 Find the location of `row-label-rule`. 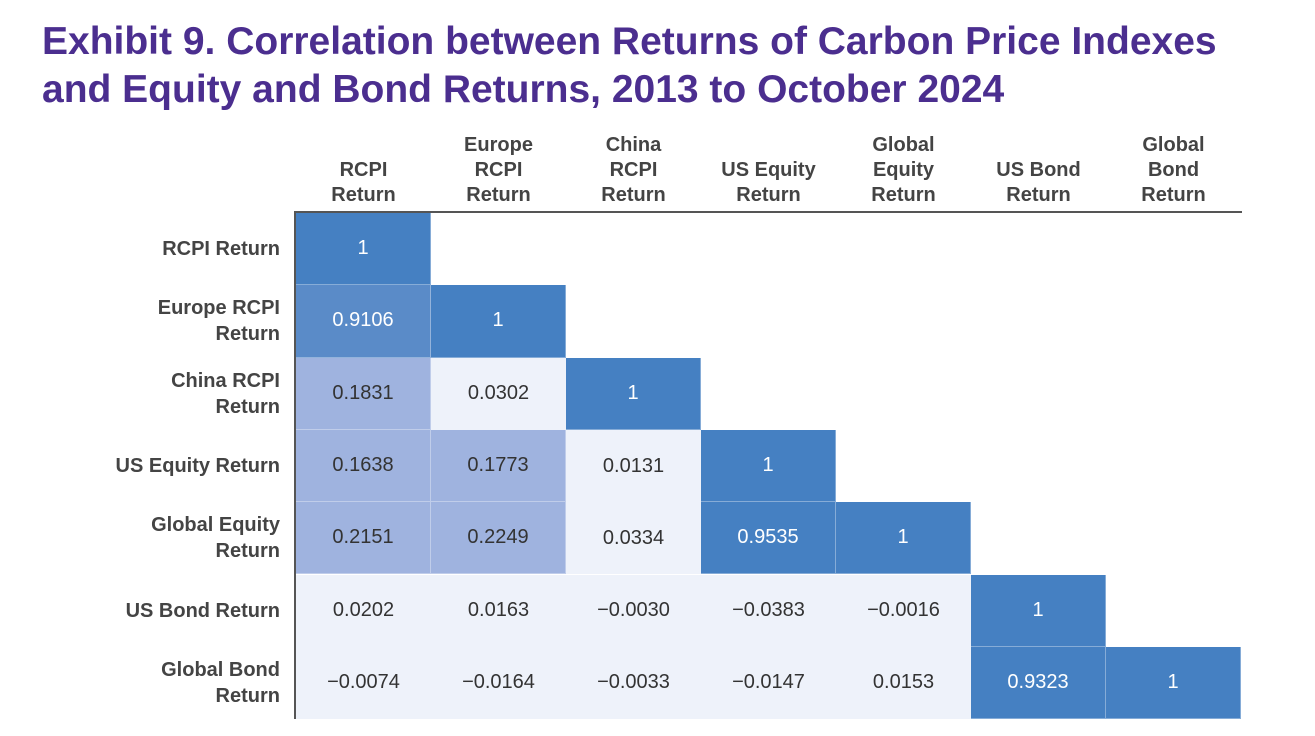

row-label-rule is located at coordinates (295, 465).